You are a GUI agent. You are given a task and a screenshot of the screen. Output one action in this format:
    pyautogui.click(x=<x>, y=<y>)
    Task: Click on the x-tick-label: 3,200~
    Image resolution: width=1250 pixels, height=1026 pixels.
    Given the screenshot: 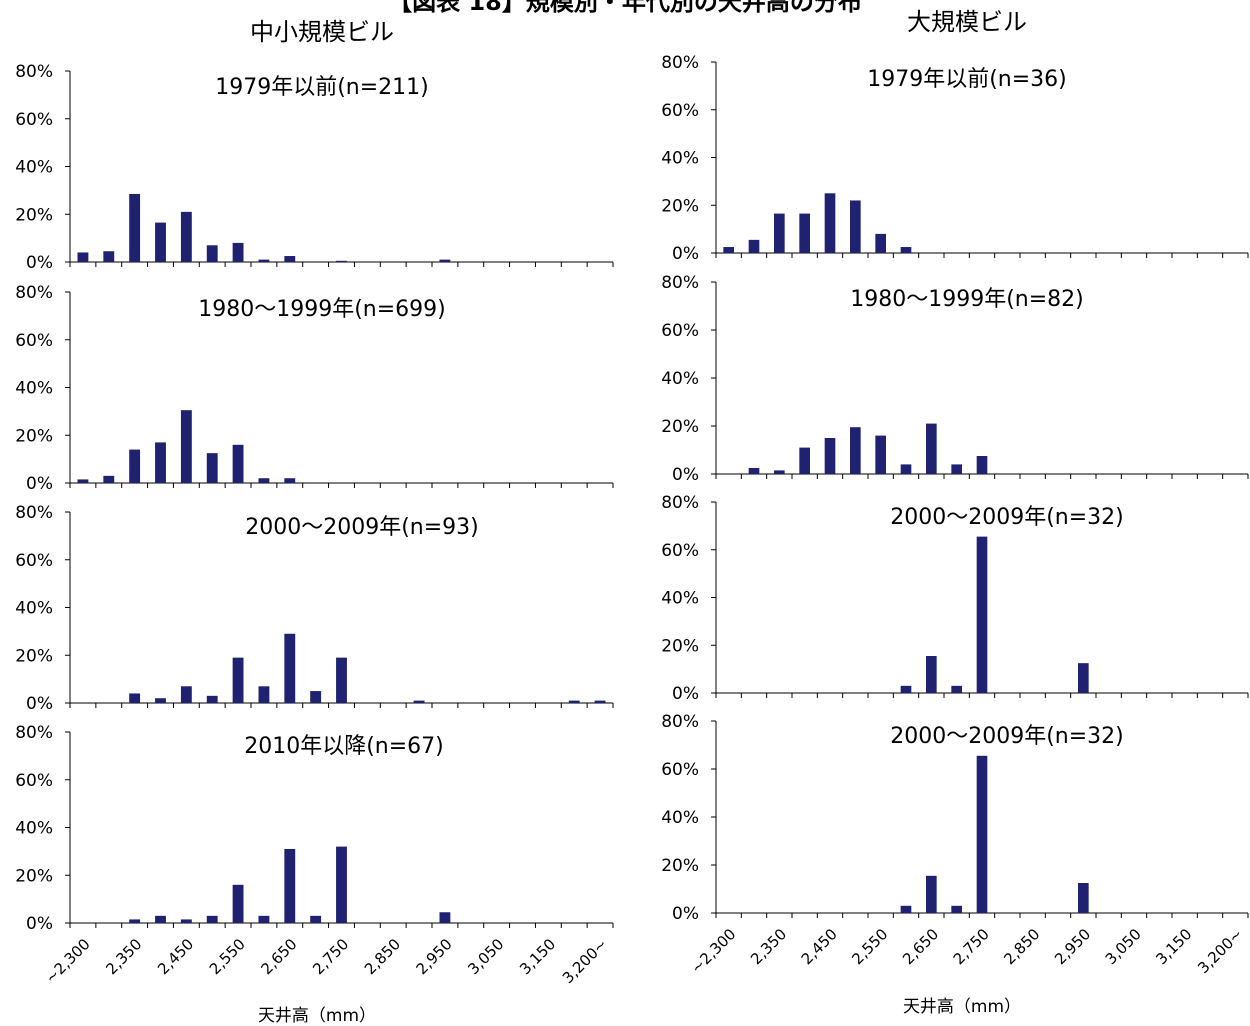 What is the action you would take?
    pyautogui.click(x=1220, y=951)
    